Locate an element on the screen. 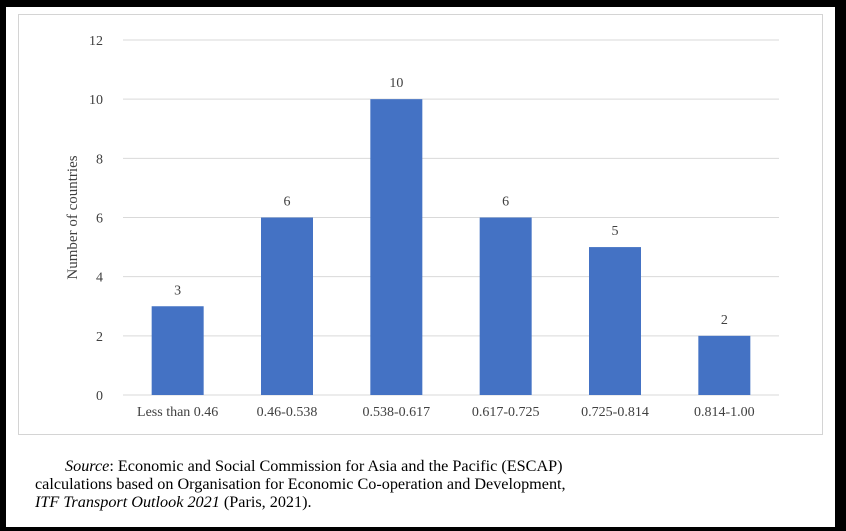 The image size is (846, 531). y-tick-label: 2 is located at coordinates (99, 337).